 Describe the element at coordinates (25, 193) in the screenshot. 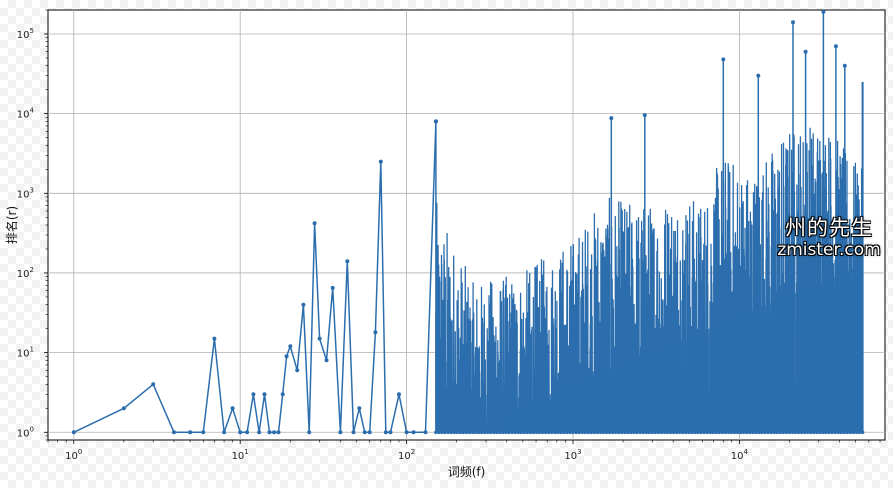

I see `y-tick-label: 10³` at that location.